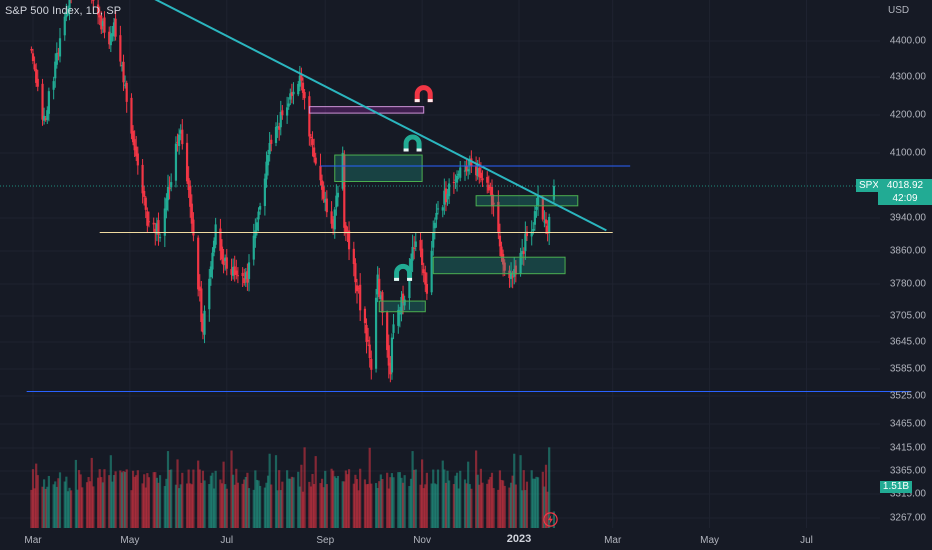 This screenshot has width=932, height=550. I want to click on price-axis-tick: 3860.00, so click(907, 251).